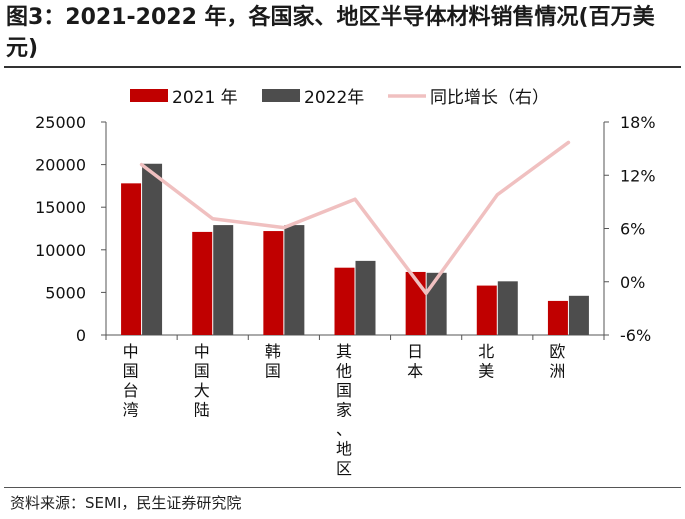 The image size is (685, 519). What do you see at coordinates (342, 487) in the screenshot?
I see `source-divider` at bounding box center [342, 487].